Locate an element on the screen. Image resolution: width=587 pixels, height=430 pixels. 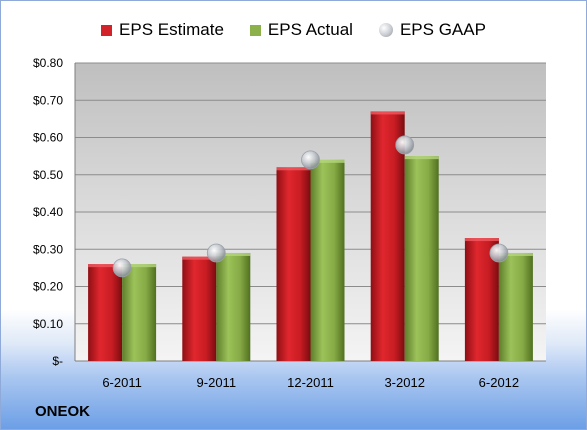
y-tick-label-0: $- is located at coordinates (57, 361).